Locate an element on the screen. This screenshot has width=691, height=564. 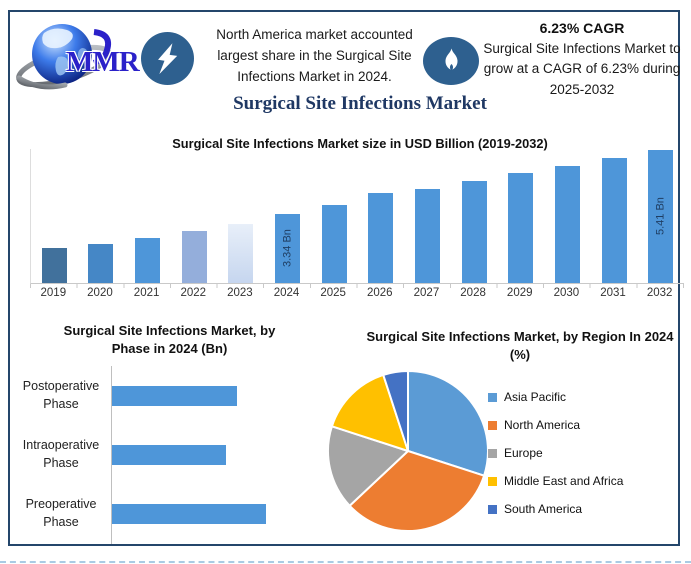
x-axis-label-2026: 2026 is located at coordinates (380, 293).